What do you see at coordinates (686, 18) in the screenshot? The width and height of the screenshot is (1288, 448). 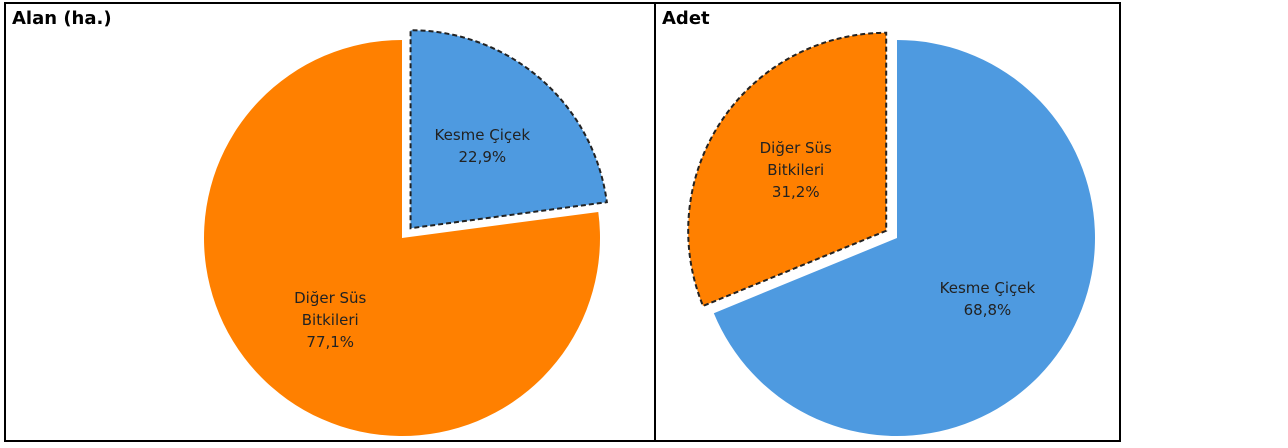 I see `chart-title: Adet` at bounding box center [686, 18].